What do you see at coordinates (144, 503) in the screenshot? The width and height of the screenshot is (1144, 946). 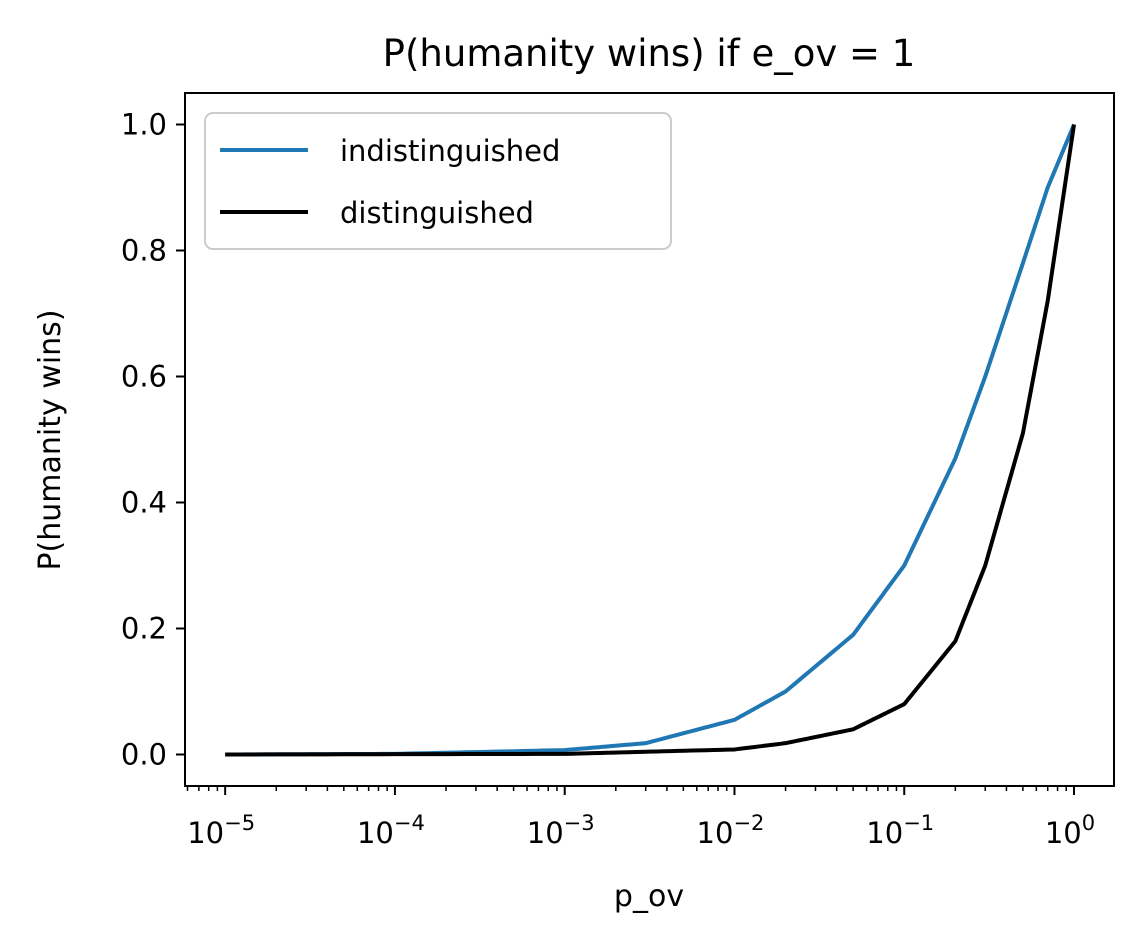 I see `y-tick-label: 0.4` at bounding box center [144, 503].